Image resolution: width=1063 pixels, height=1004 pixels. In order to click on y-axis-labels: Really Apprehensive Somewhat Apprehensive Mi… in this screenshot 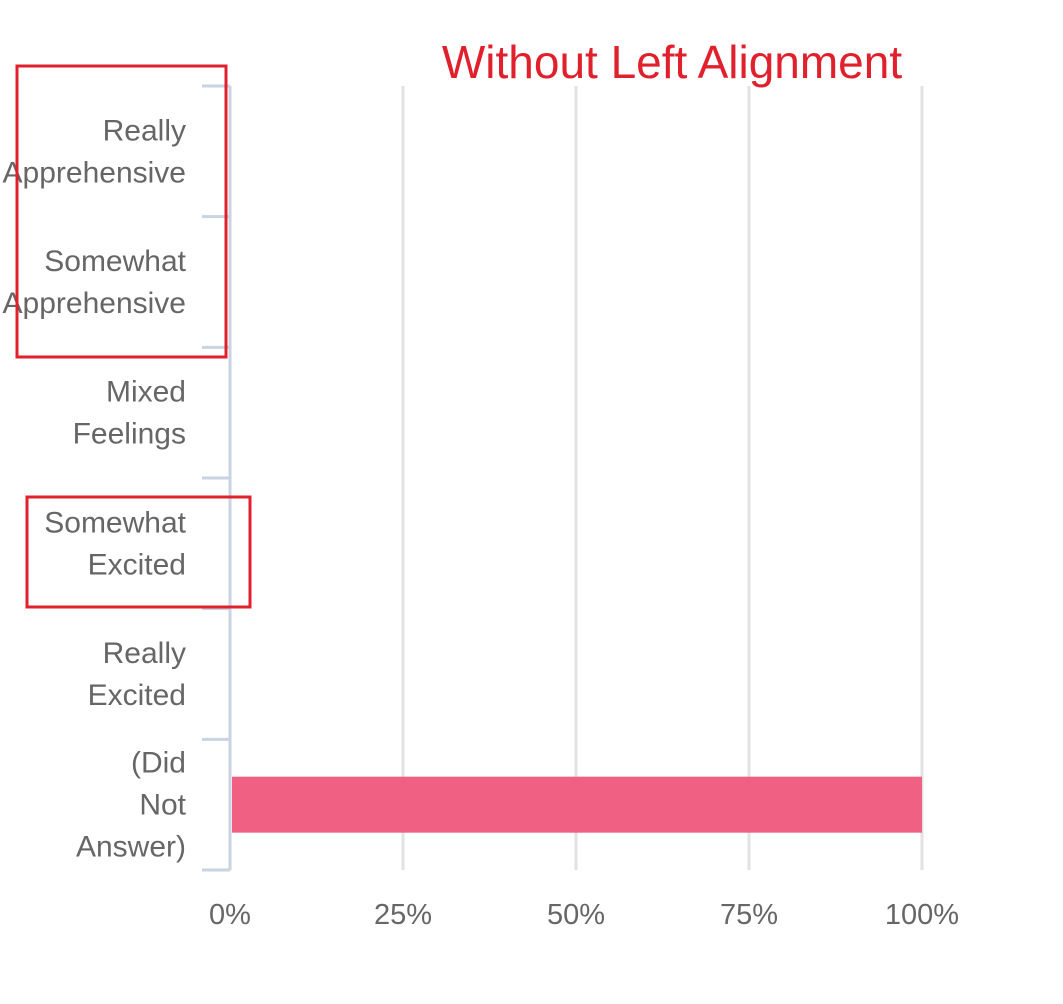, I will do `click(95, 488)`.